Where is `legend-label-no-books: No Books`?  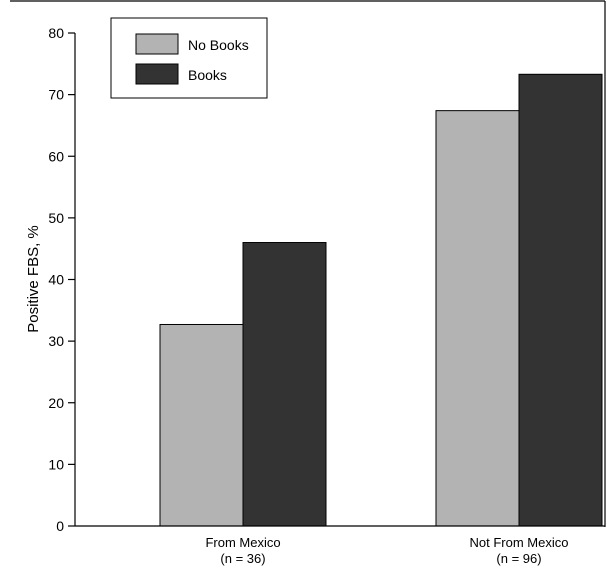
legend-label-no-books: No Books is located at coordinates (218, 45).